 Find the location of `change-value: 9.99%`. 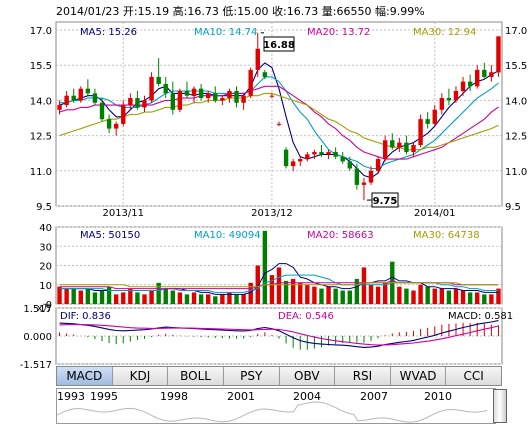

change-value: 9.99% is located at coordinates (407, 11).